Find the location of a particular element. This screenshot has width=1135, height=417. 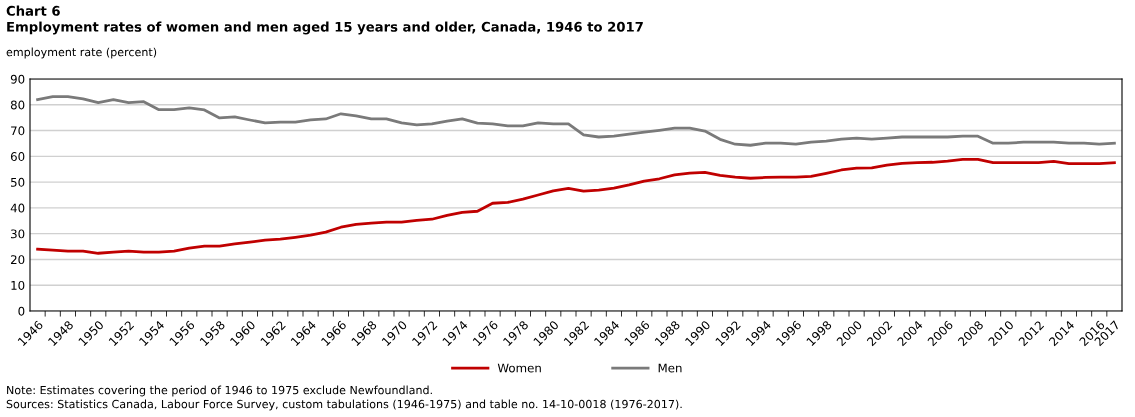

y-tick-label: 0 is located at coordinates (21, 311).